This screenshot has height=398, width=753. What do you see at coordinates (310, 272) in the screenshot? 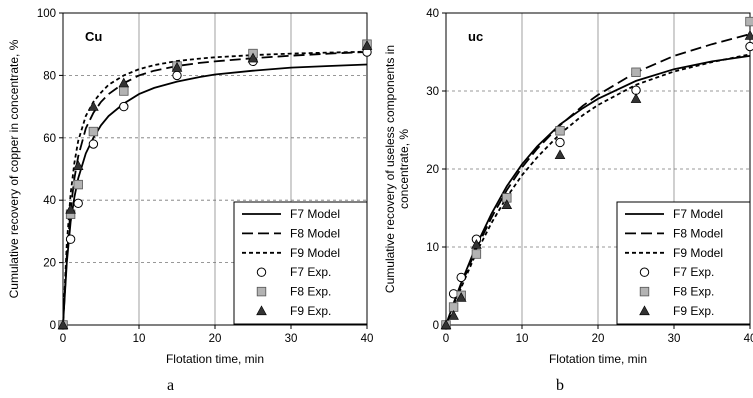
I see `chart-cu-legend-entry: F7 Exp.` at bounding box center [310, 272].